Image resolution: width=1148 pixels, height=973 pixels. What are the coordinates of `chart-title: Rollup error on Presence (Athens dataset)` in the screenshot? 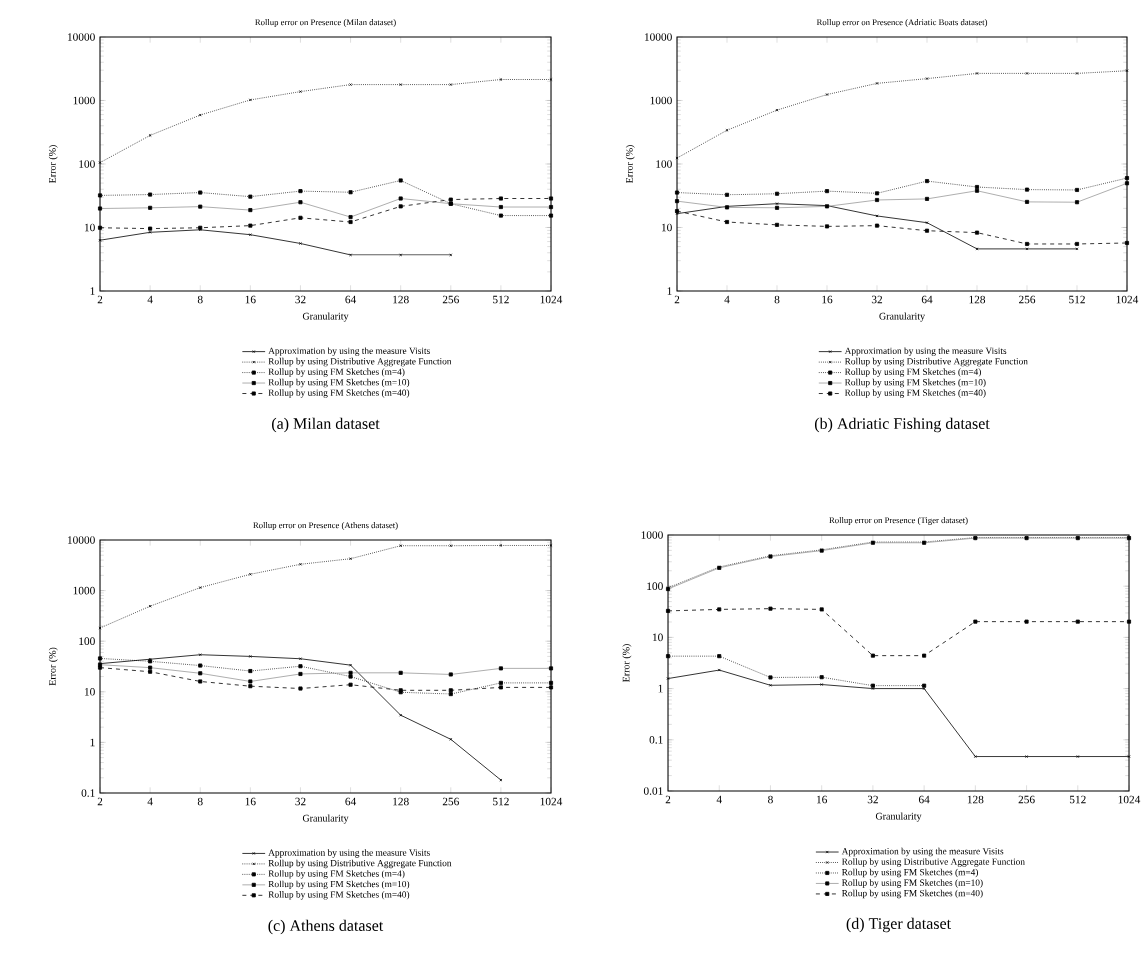 It's located at (325, 526).